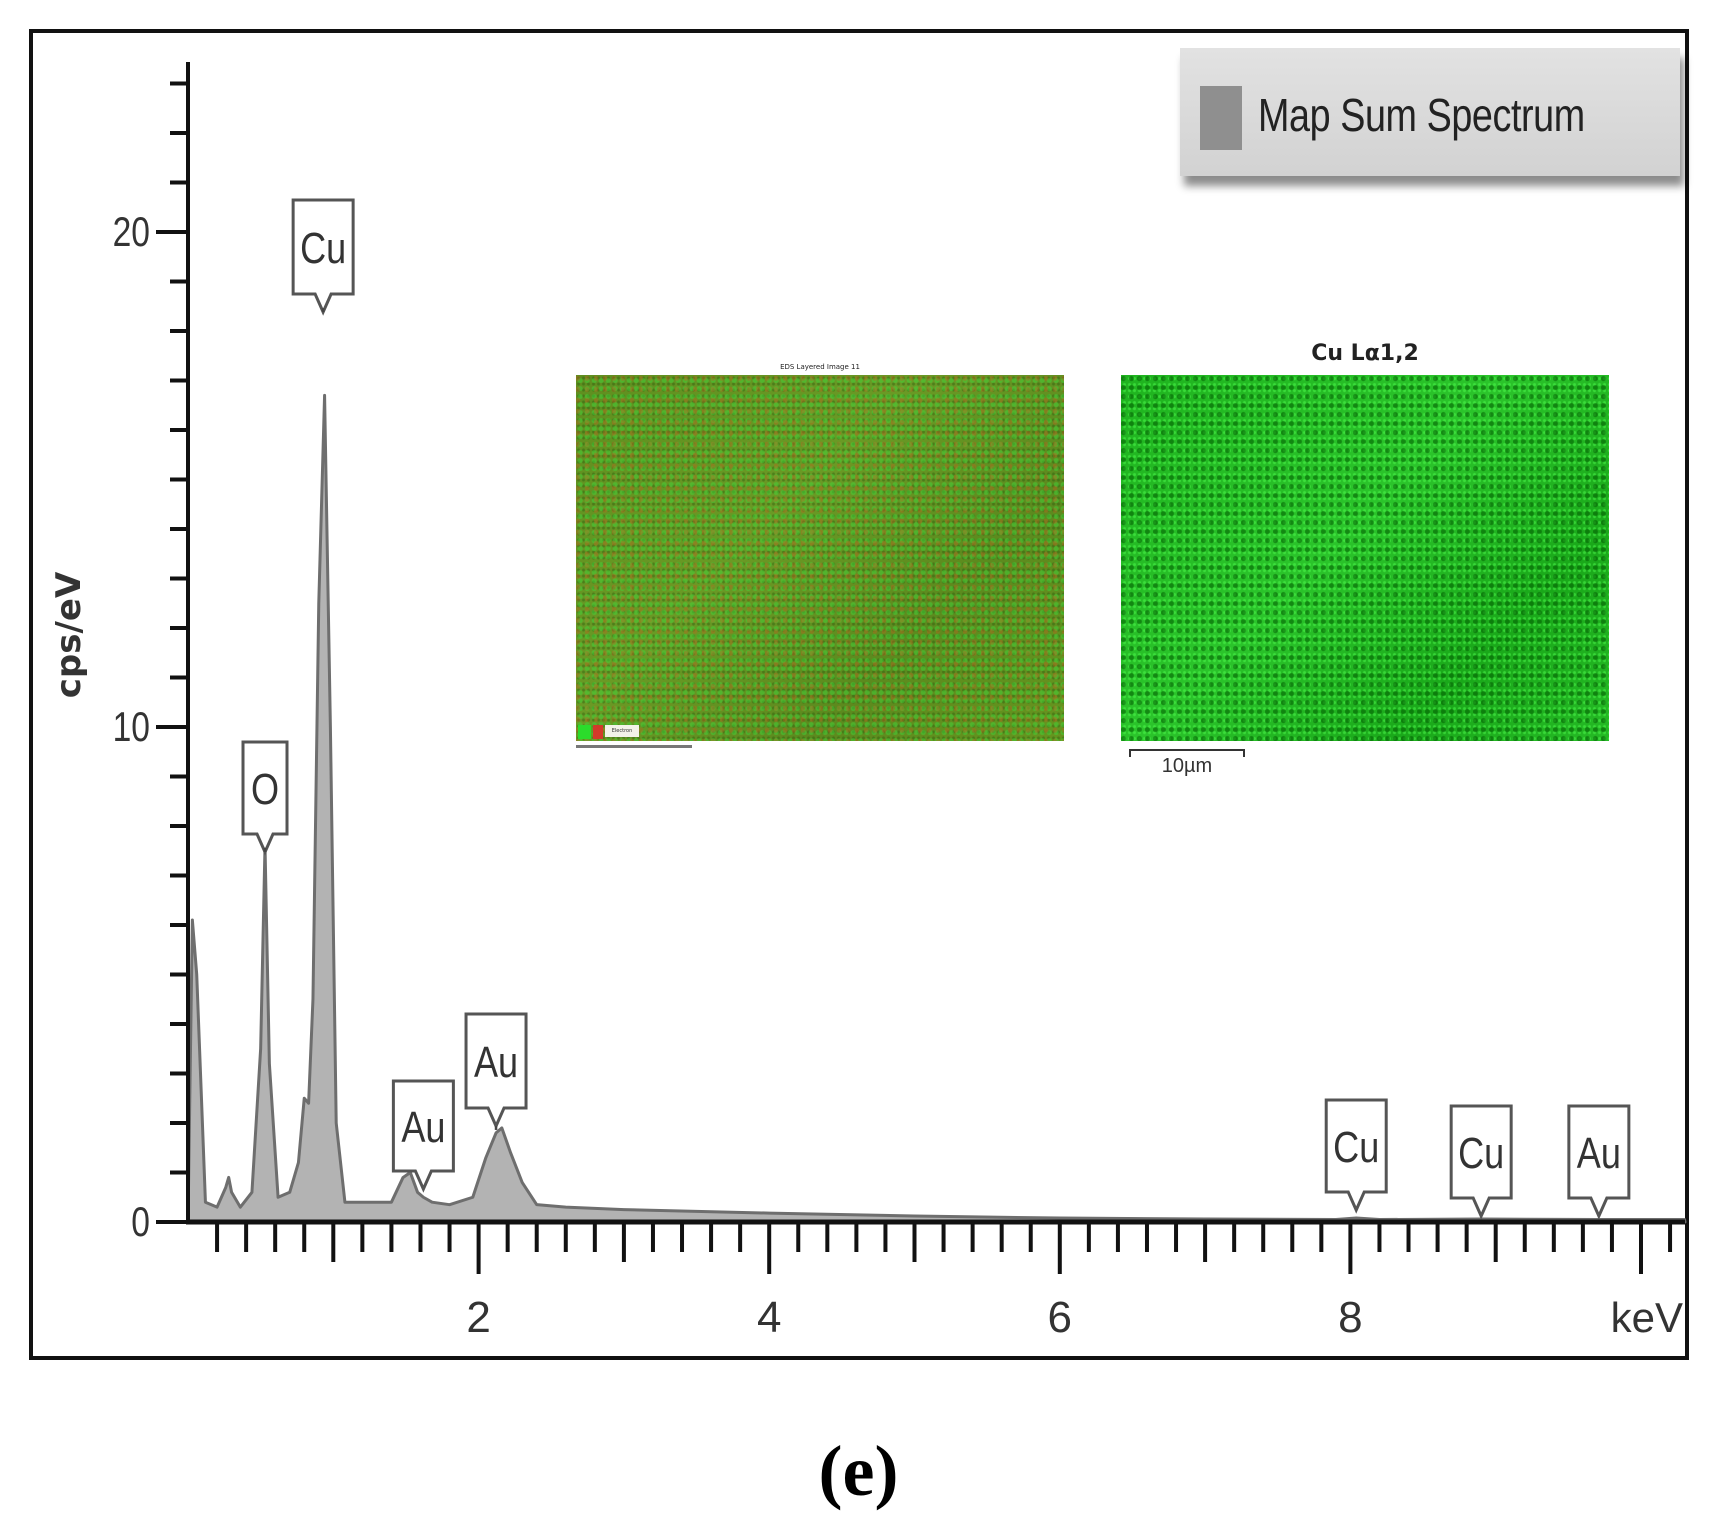 This screenshot has width=1717, height=1529. Describe the element at coordinates (1647, 1317) in the screenshot. I see `x-axis-unit: keV` at that location.